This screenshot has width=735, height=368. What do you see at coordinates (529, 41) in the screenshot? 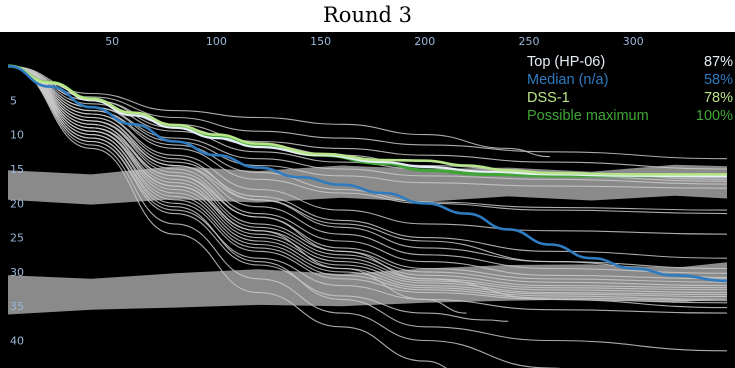
I see `x-tick-label: 250` at bounding box center [529, 41].